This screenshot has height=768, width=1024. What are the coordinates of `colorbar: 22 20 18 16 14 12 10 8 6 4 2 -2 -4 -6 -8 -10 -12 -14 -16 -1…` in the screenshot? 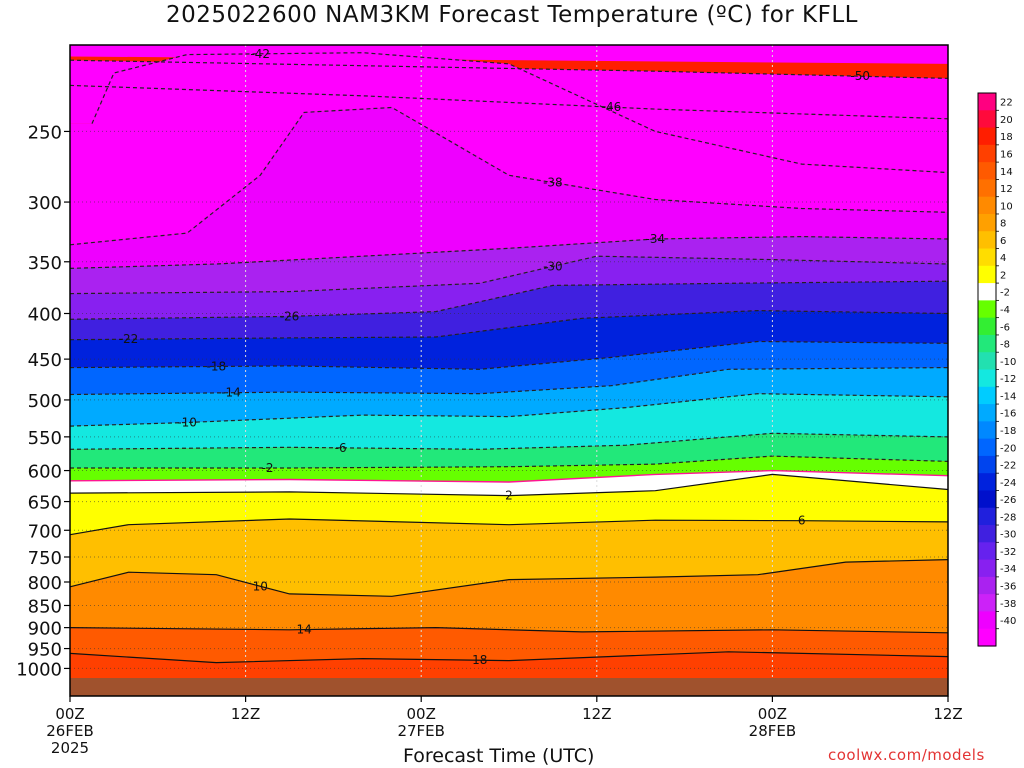 It's located at (996, 369).